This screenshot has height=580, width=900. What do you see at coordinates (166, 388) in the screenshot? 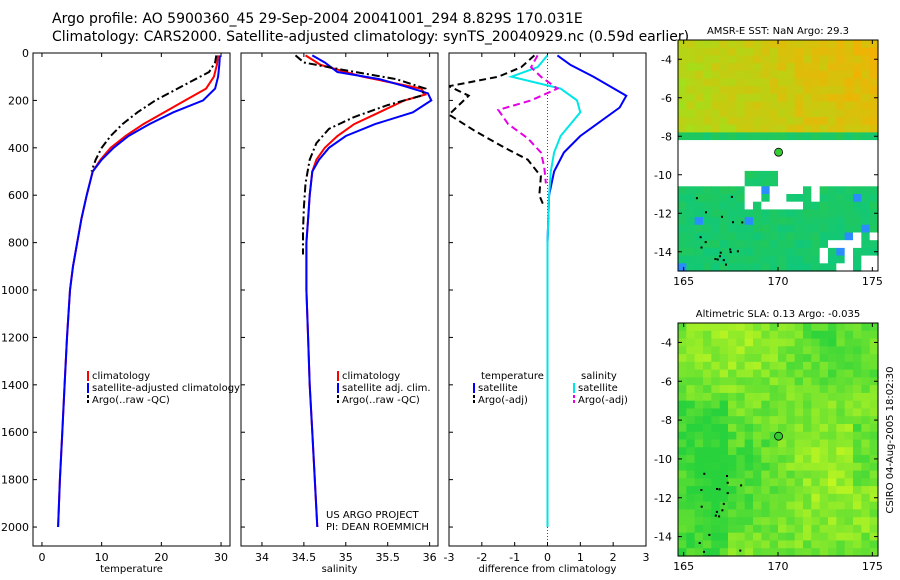
I see `temperature-legend-1-label: satellite-adjusted climatology` at bounding box center [166, 388].